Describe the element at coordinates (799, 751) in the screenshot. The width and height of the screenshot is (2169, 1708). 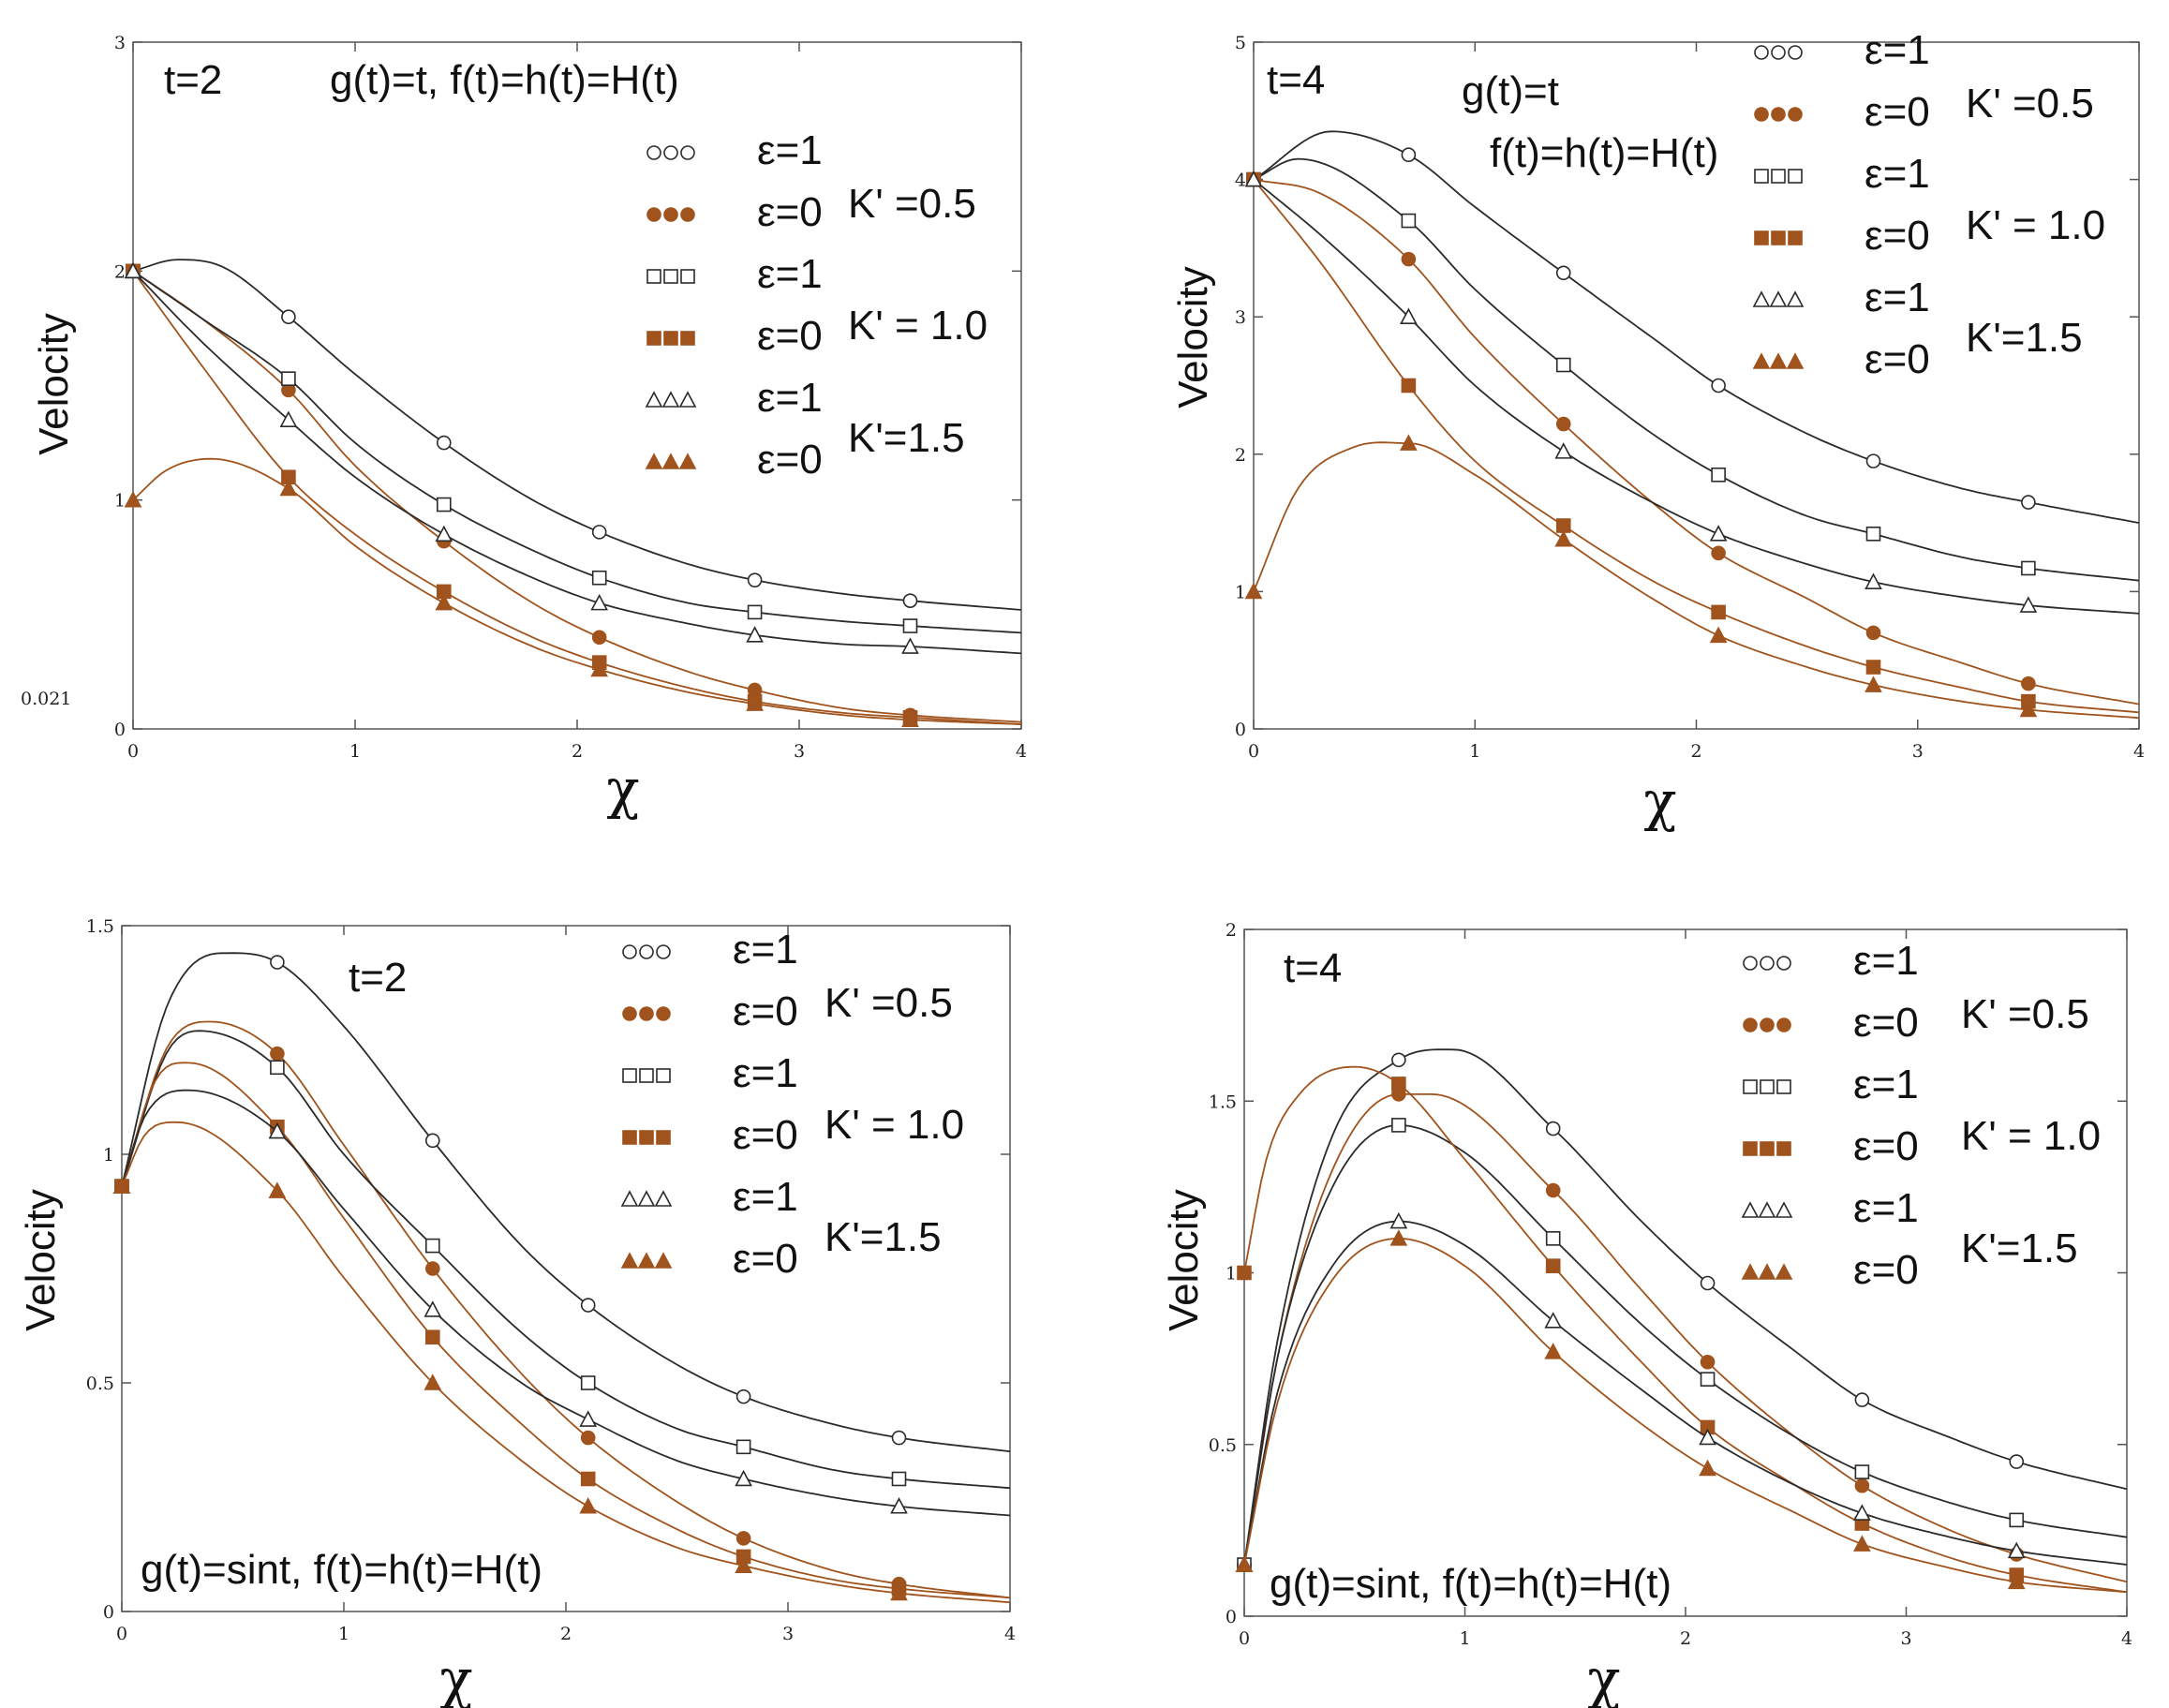
I see `x-tick-label: 3` at that location.